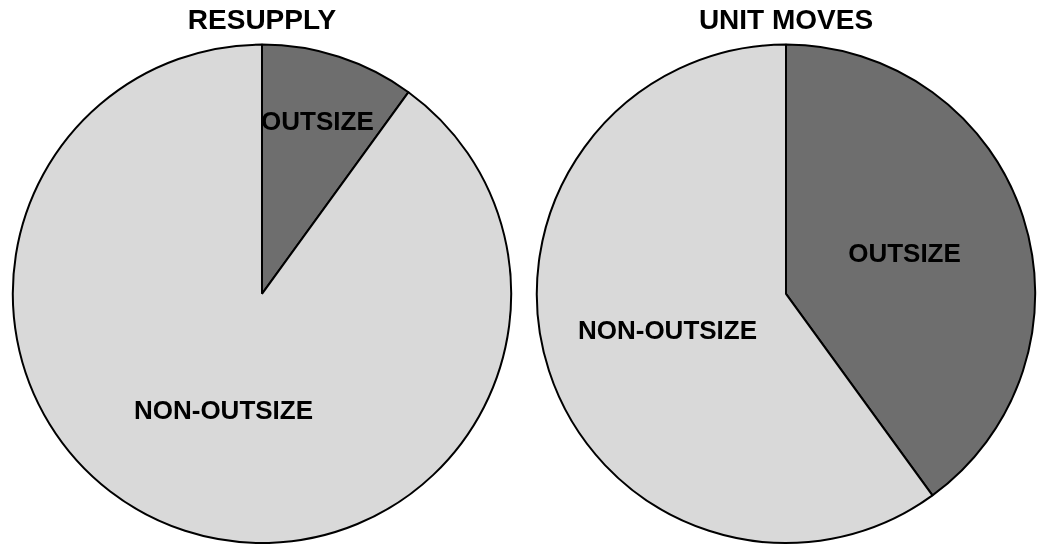 This screenshot has height=548, width=1048. I want to click on chart-title: UNIT MOVES, so click(786, 19).